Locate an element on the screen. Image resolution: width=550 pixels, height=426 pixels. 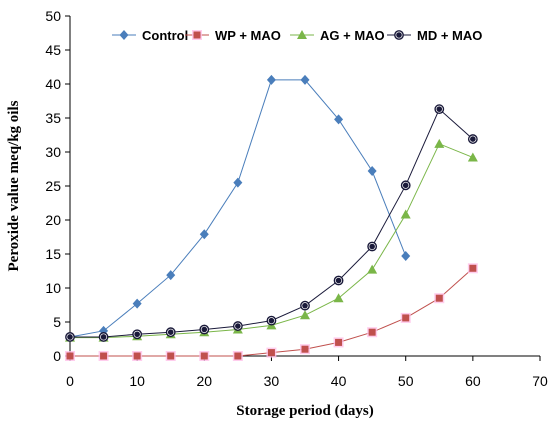
legend: Control WP + MAO AG + MAO MD + MAO is located at coordinates (297, 35).